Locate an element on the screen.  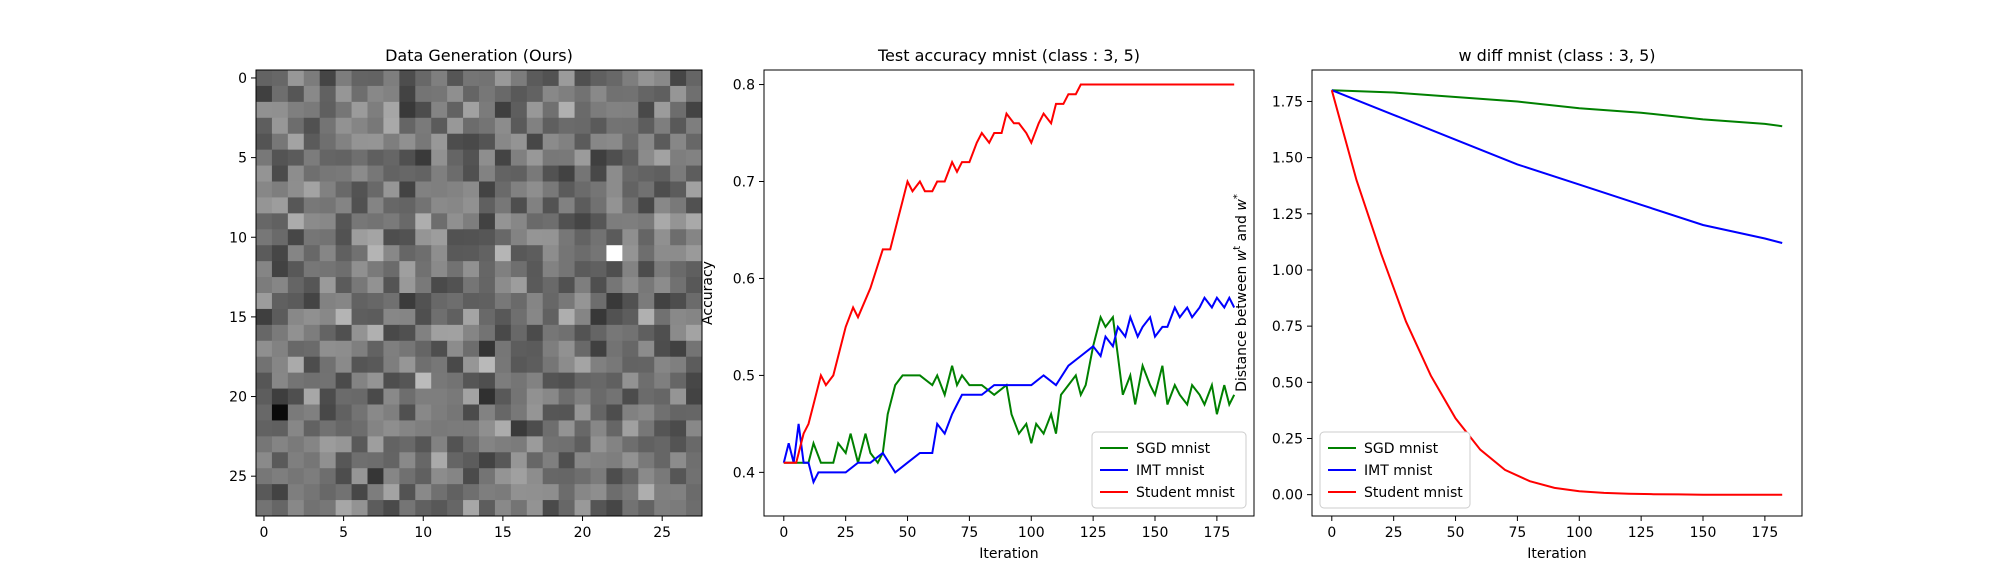
y-tick-label: 1.75 is located at coordinates (1287, 102).